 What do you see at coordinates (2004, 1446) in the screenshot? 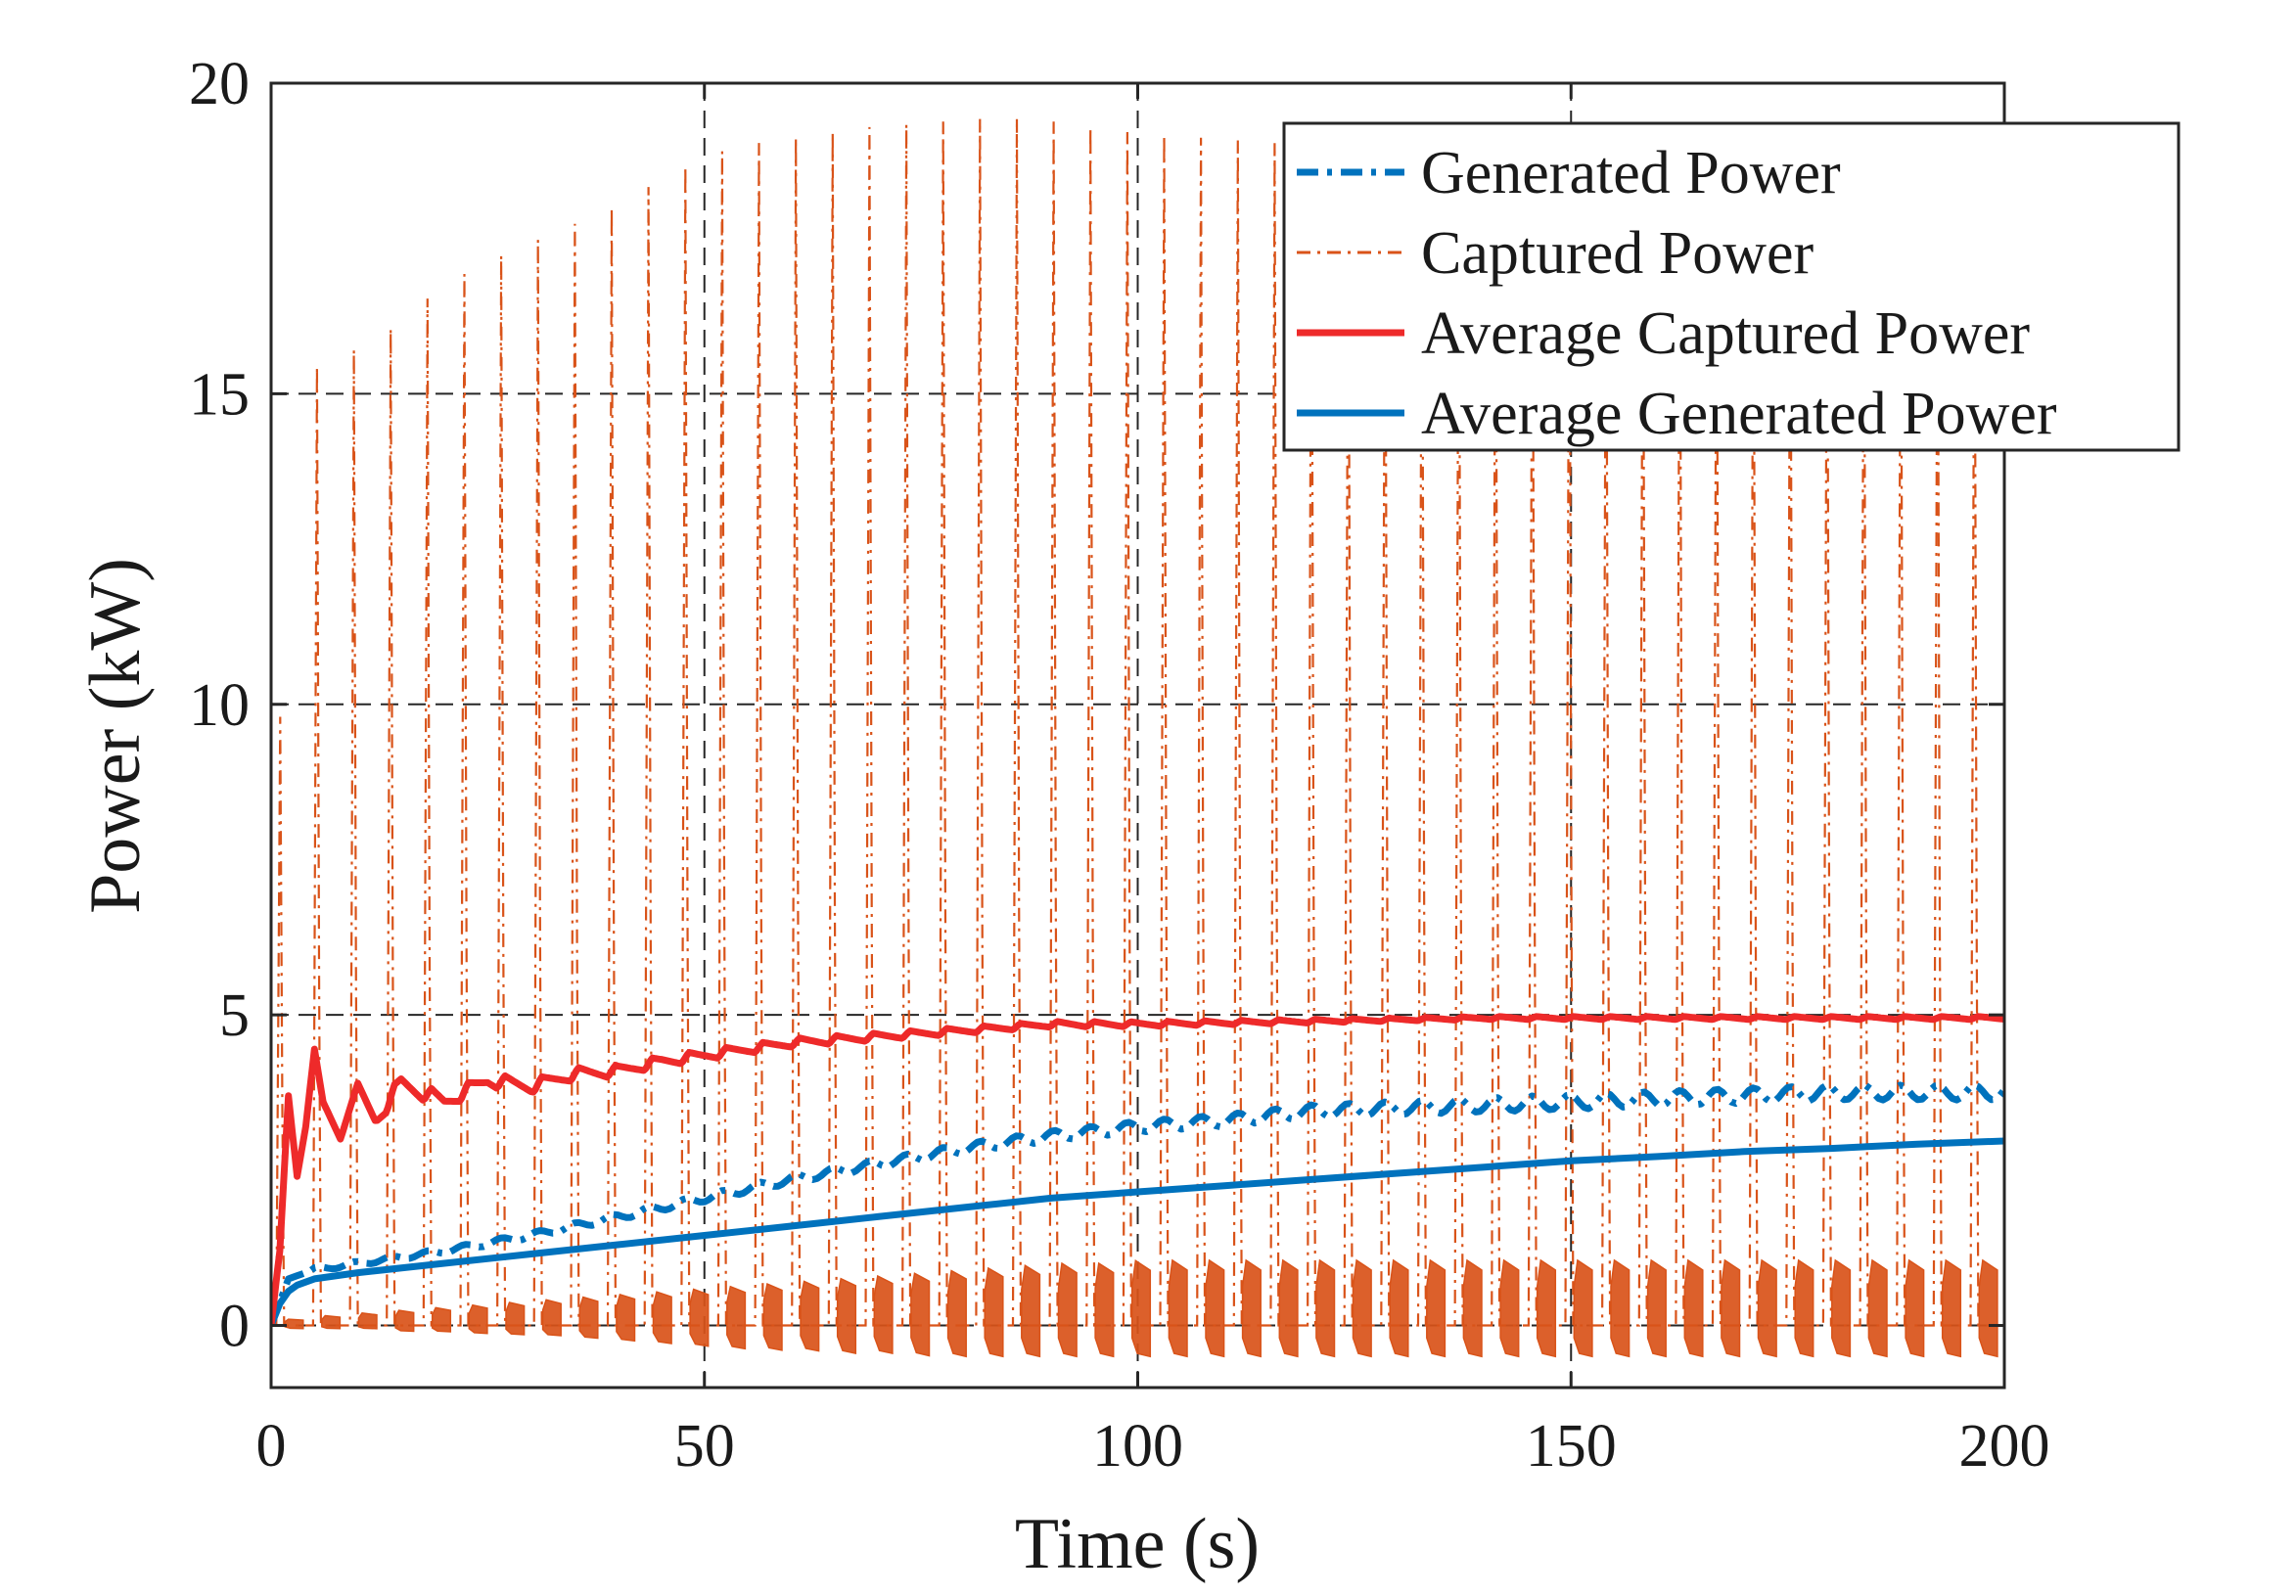
I see `x-tick-label: 200` at bounding box center [2004, 1446].